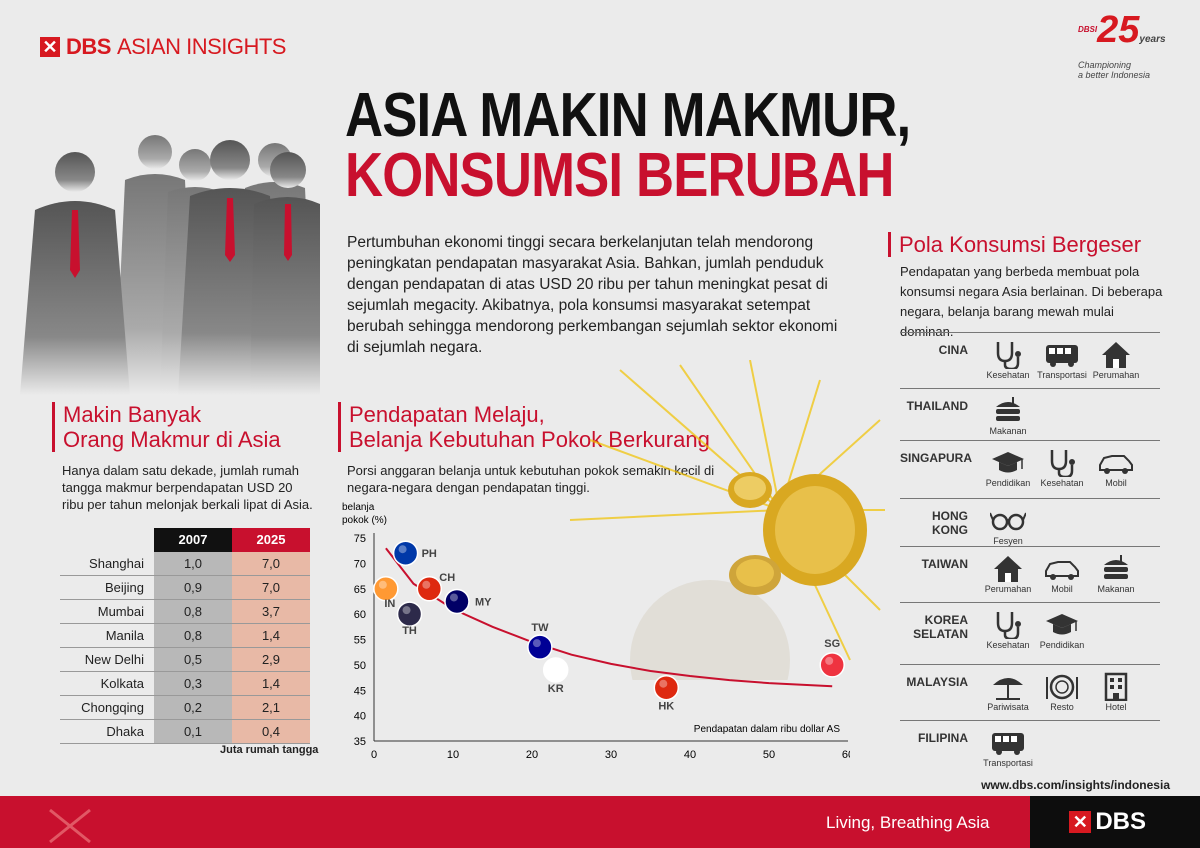 The image size is (1200, 848). I want to click on x-axis-label: Pendapatan dalam ribu dollar AS, so click(767, 729).